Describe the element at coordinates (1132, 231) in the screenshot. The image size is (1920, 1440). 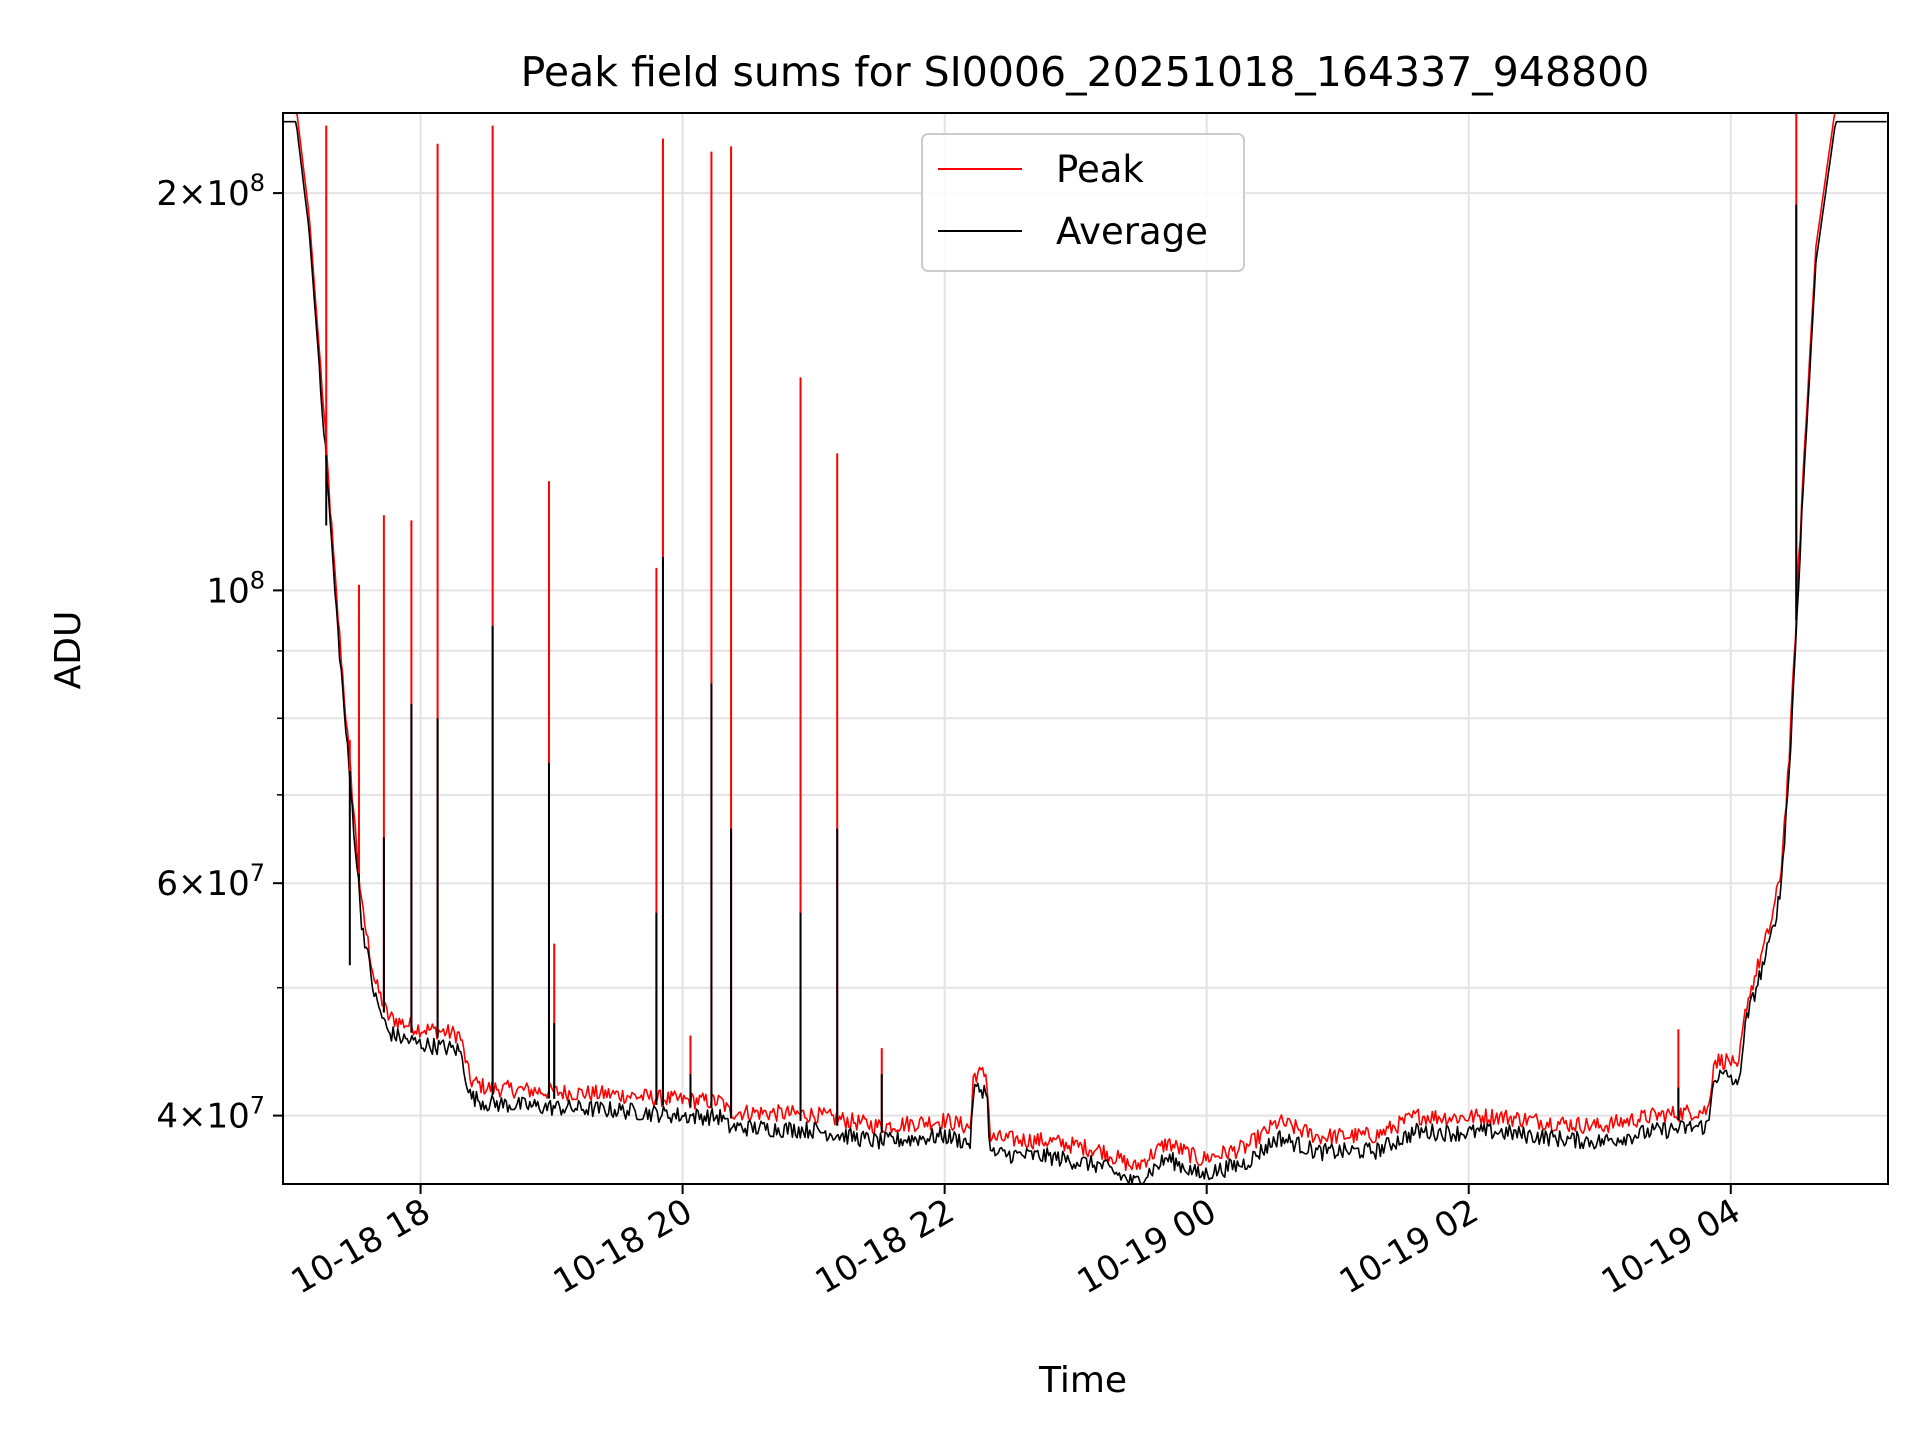
I see `legend-label-average: Average` at that location.